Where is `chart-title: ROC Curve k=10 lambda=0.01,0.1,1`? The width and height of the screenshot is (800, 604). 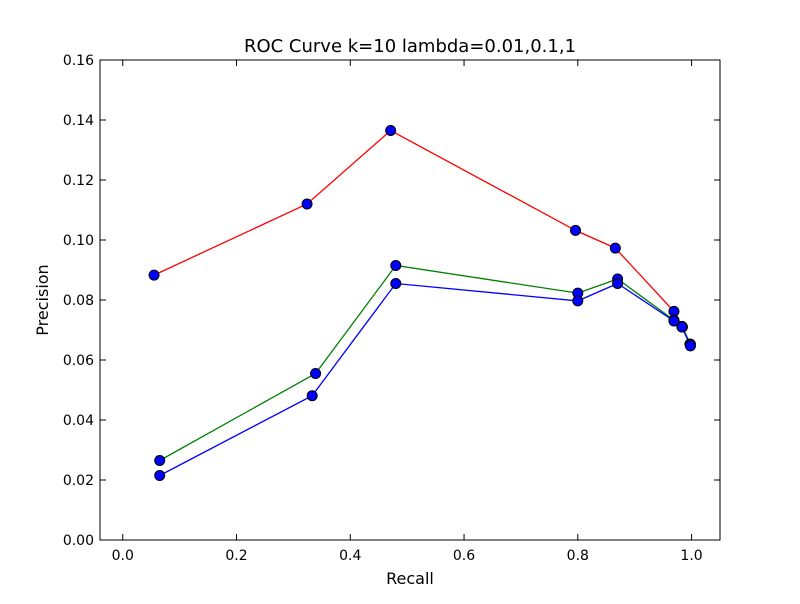
chart-title: ROC Curve k=10 lambda=0.01,0.1,1 is located at coordinates (410, 46).